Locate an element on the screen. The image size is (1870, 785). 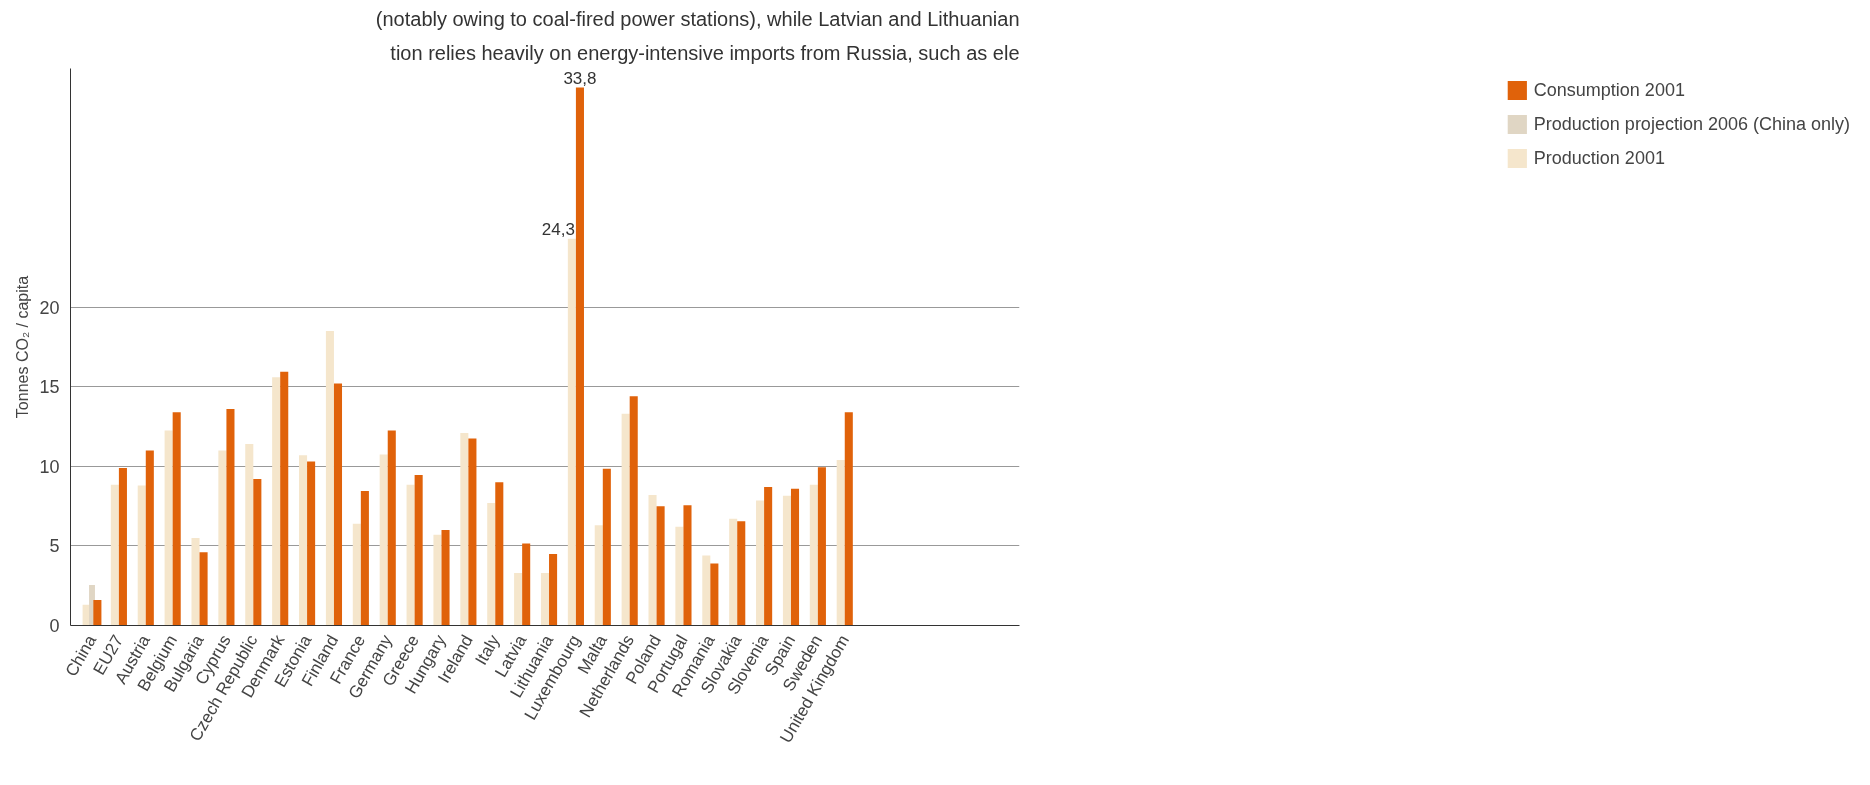
y-axis-title: Tonnes CO₂ / capita is located at coordinates (23, 347).